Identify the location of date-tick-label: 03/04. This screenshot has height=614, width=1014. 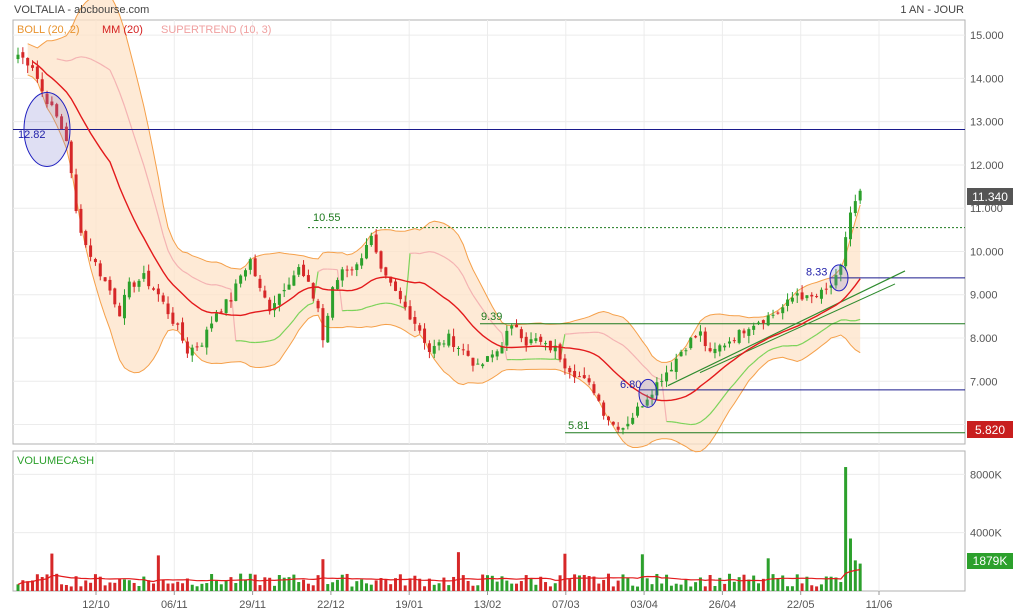
(644, 605).